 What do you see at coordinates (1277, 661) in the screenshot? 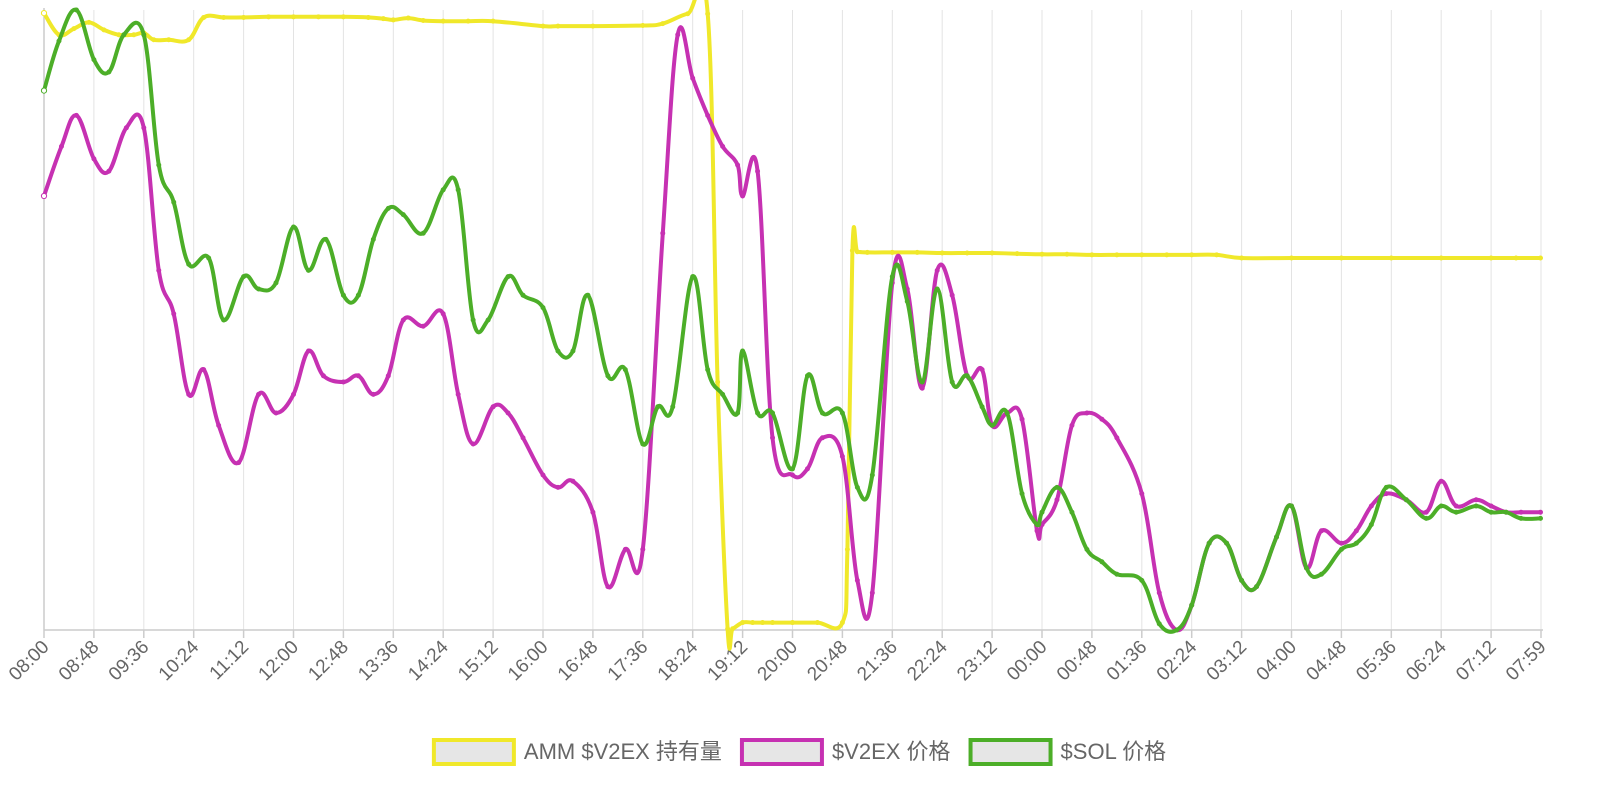
I see `x-tick-label: 04:00` at bounding box center [1277, 661].